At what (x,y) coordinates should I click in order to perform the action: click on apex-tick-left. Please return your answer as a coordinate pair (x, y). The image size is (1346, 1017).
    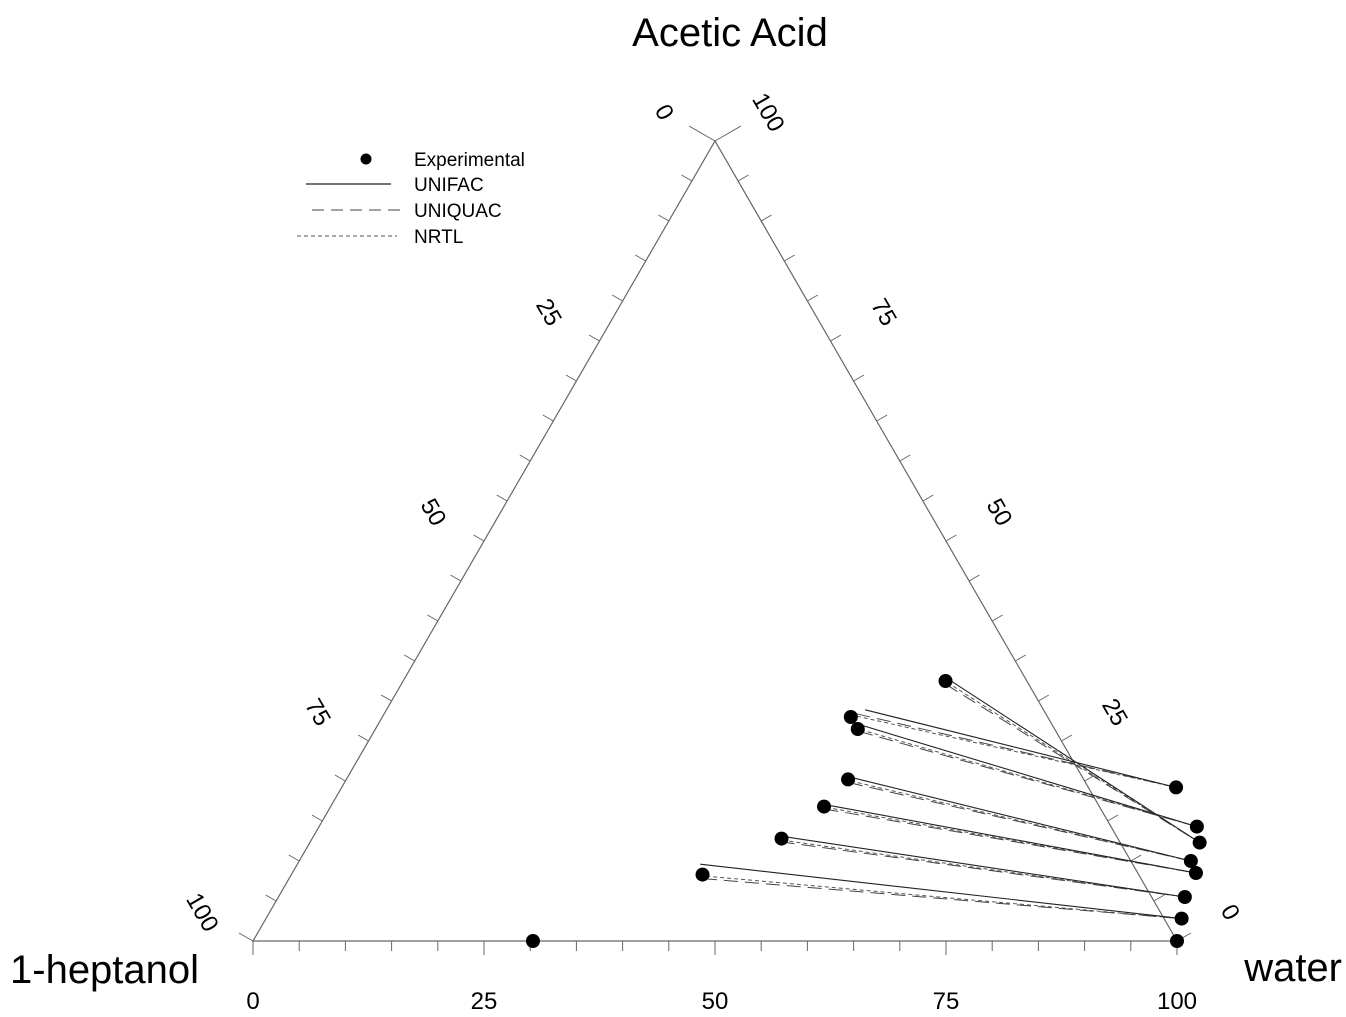
    Looking at the image, I should click on (702, 133).